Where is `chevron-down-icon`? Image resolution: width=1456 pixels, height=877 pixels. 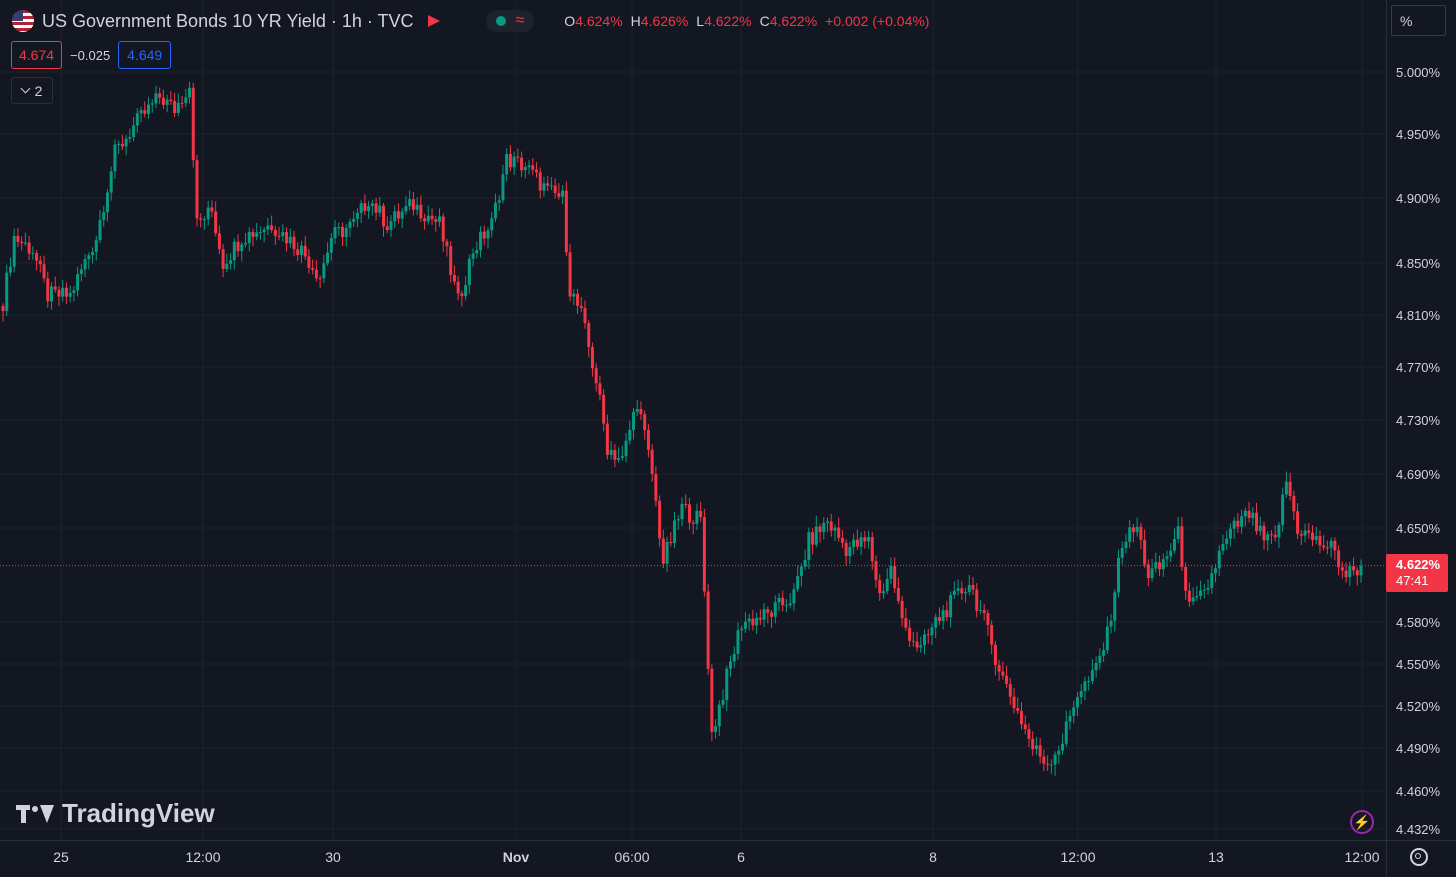 chevron-down-icon is located at coordinates (25, 88).